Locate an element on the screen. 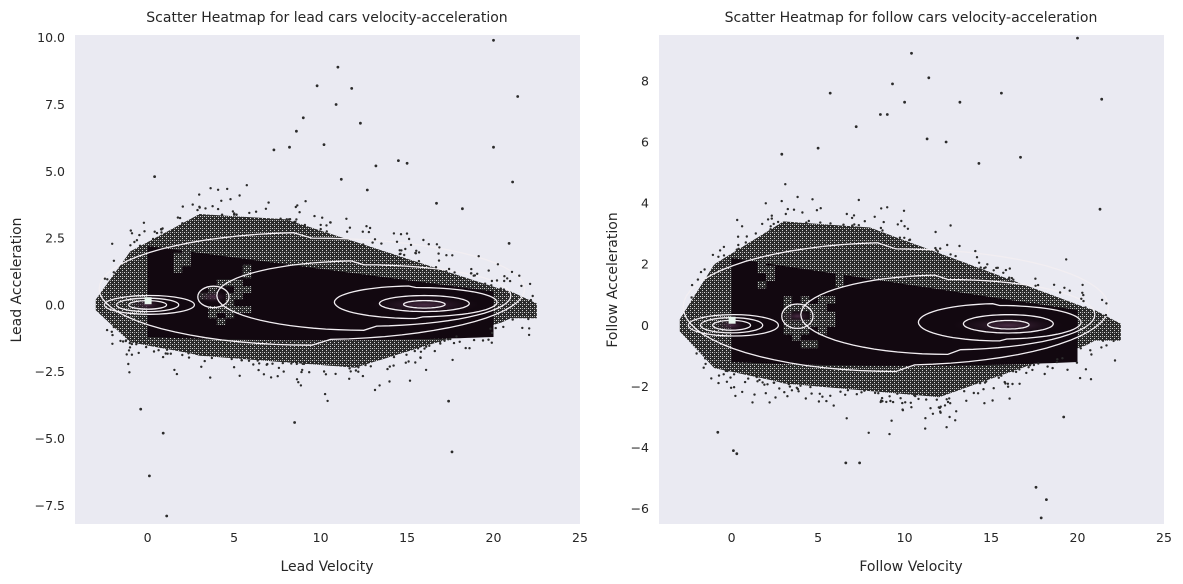  follow-x-tick-label: 10 is located at coordinates (905, 537).